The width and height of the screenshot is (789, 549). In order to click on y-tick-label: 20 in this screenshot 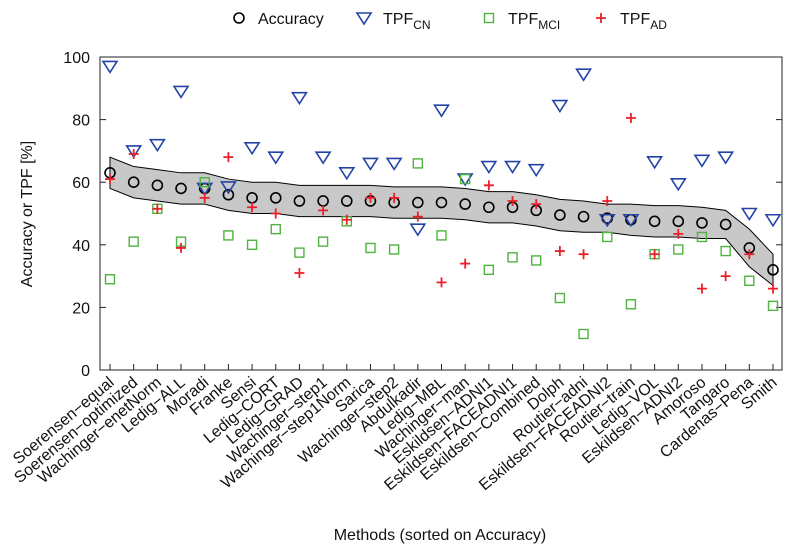, I will do `click(81, 308)`.